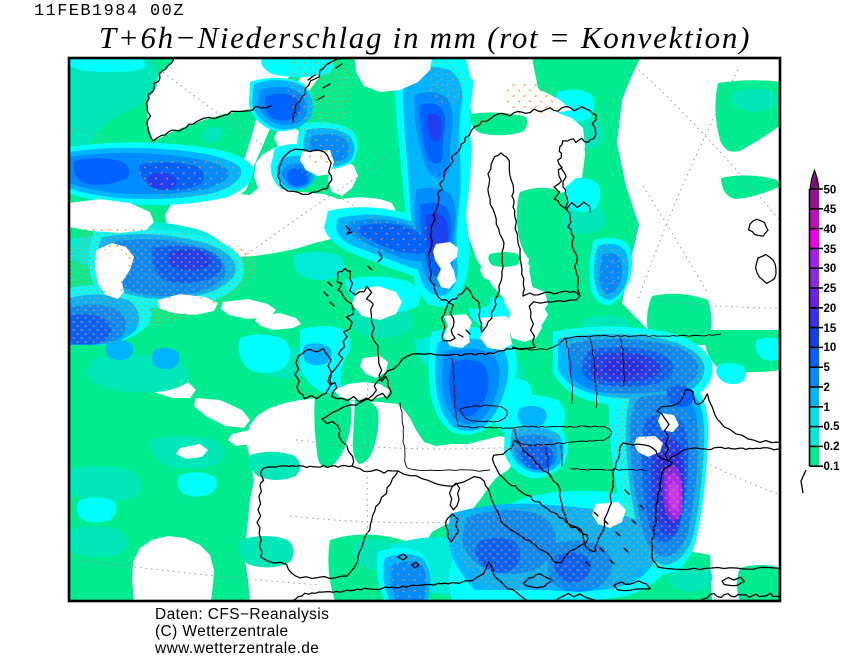  What do you see at coordinates (830, 269) in the screenshot?
I see `svg-text: 30` at bounding box center [830, 269].